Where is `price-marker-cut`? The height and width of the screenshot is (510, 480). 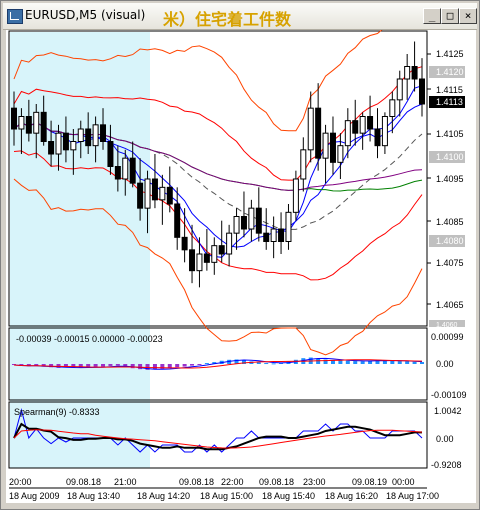 price-marker-cut is located at coordinates (447, 323).